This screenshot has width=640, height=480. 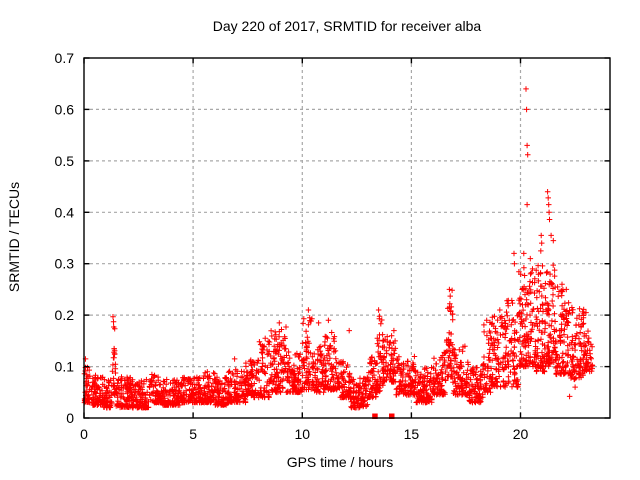 What do you see at coordinates (65, 58) in the screenshot?
I see `y-tick-label: 0.7` at bounding box center [65, 58].